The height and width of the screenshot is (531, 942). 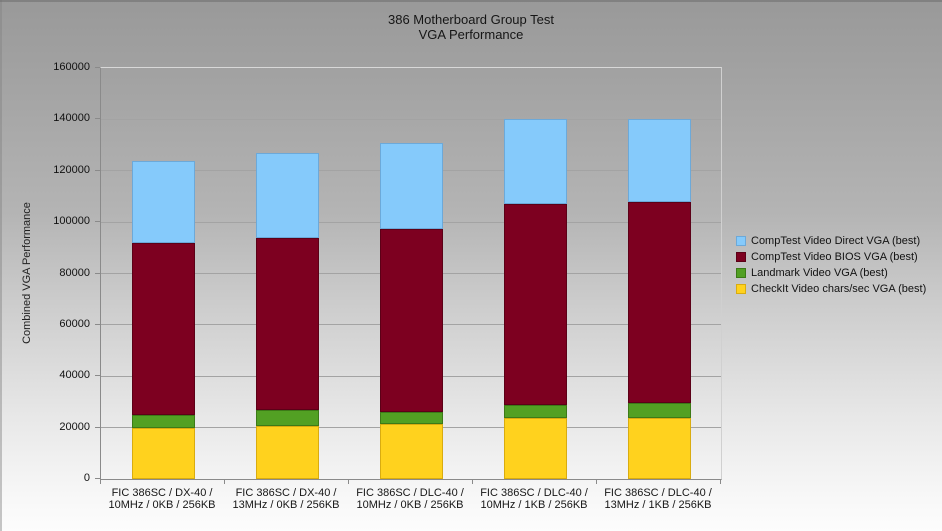 I want to click on x-axis-label: FIC 386SC / DLC-40 /13MHz / 1KB / 256KB, so click(x=658, y=499).